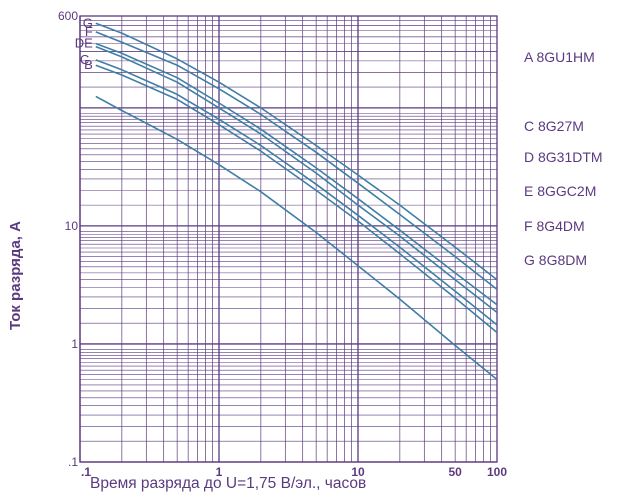 Image resolution: width=636 pixels, height=499 pixels. I want to click on y-axis-label: Ток разряда, А, so click(15, 275).